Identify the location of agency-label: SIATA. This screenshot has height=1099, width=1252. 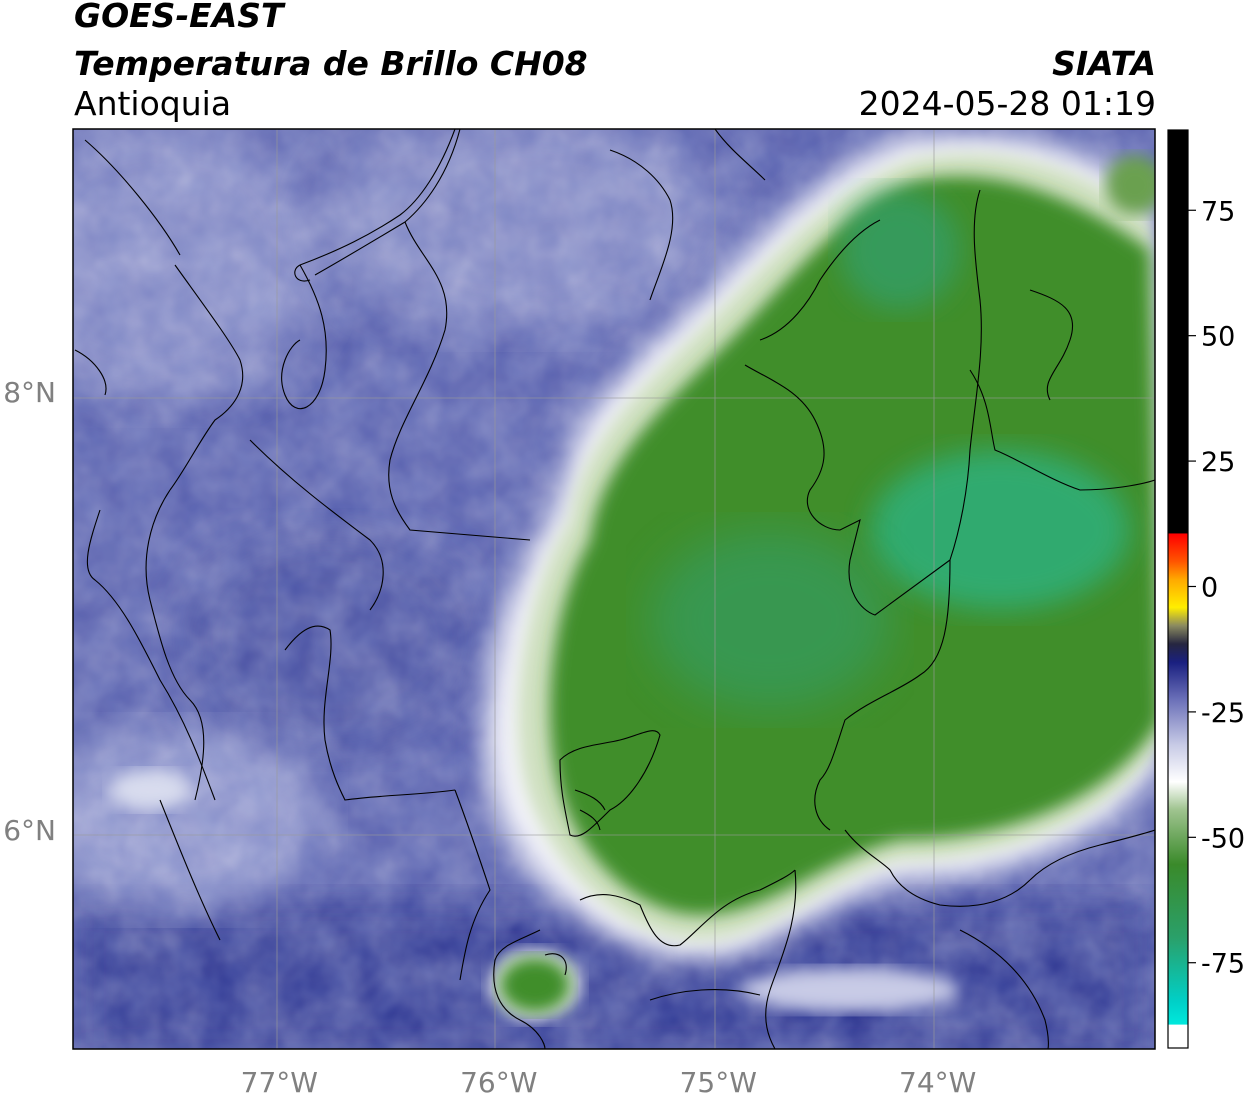
(1104, 63).